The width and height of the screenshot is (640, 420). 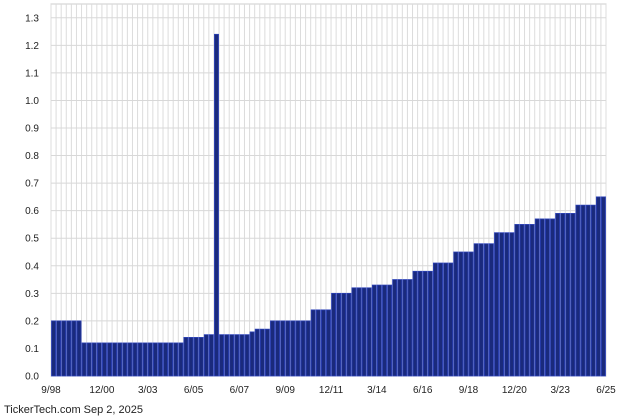 What do you see at coordinates (32, 46) in the screenshot?
I see `y-tick-label: 1.2` at bounding box center [32, 46].